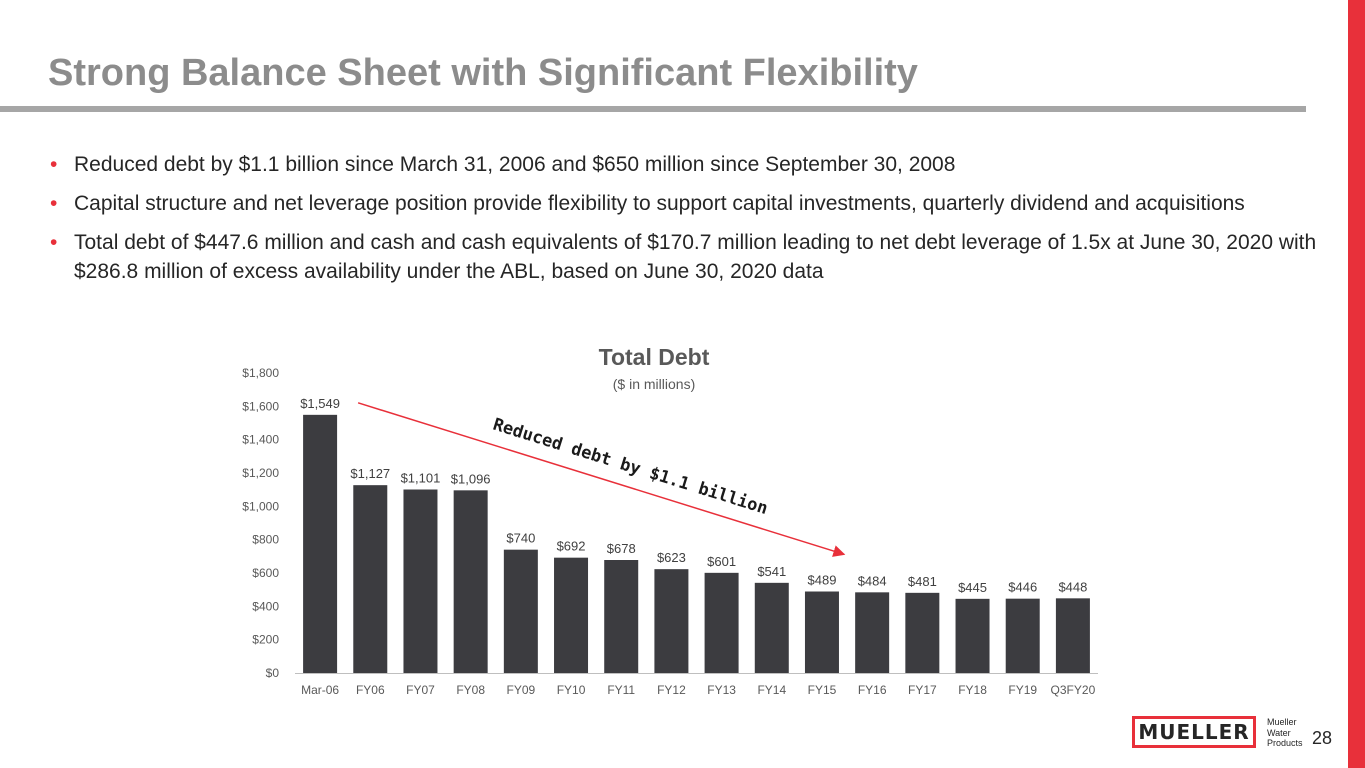 This screenshot has height=768, width=1365. What do you see at coordinates (972, 587) in the screenshot?
I see `bar-value-label: $445` at bounding box center [972, 587].